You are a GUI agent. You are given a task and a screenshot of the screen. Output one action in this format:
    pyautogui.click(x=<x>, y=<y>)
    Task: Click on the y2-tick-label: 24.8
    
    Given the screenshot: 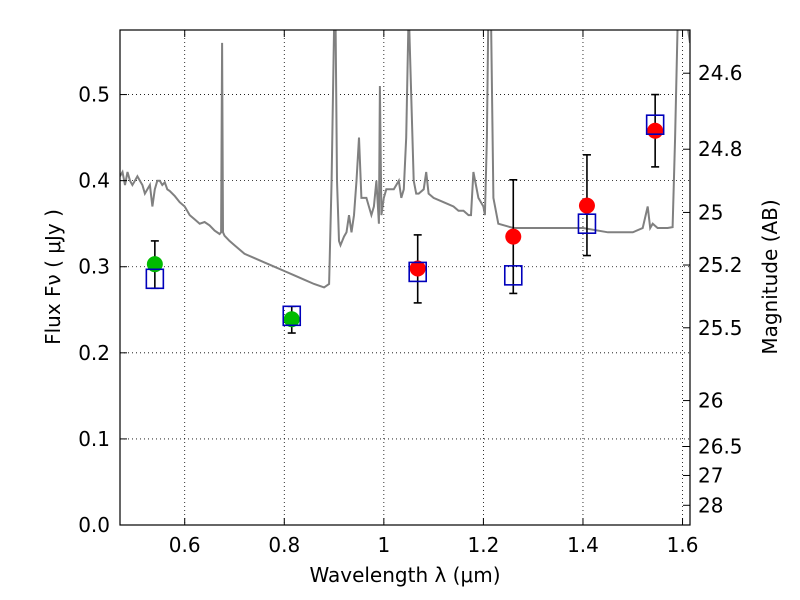 What is the action you would take?
    pyautogui.click(x=720, y=149)
    